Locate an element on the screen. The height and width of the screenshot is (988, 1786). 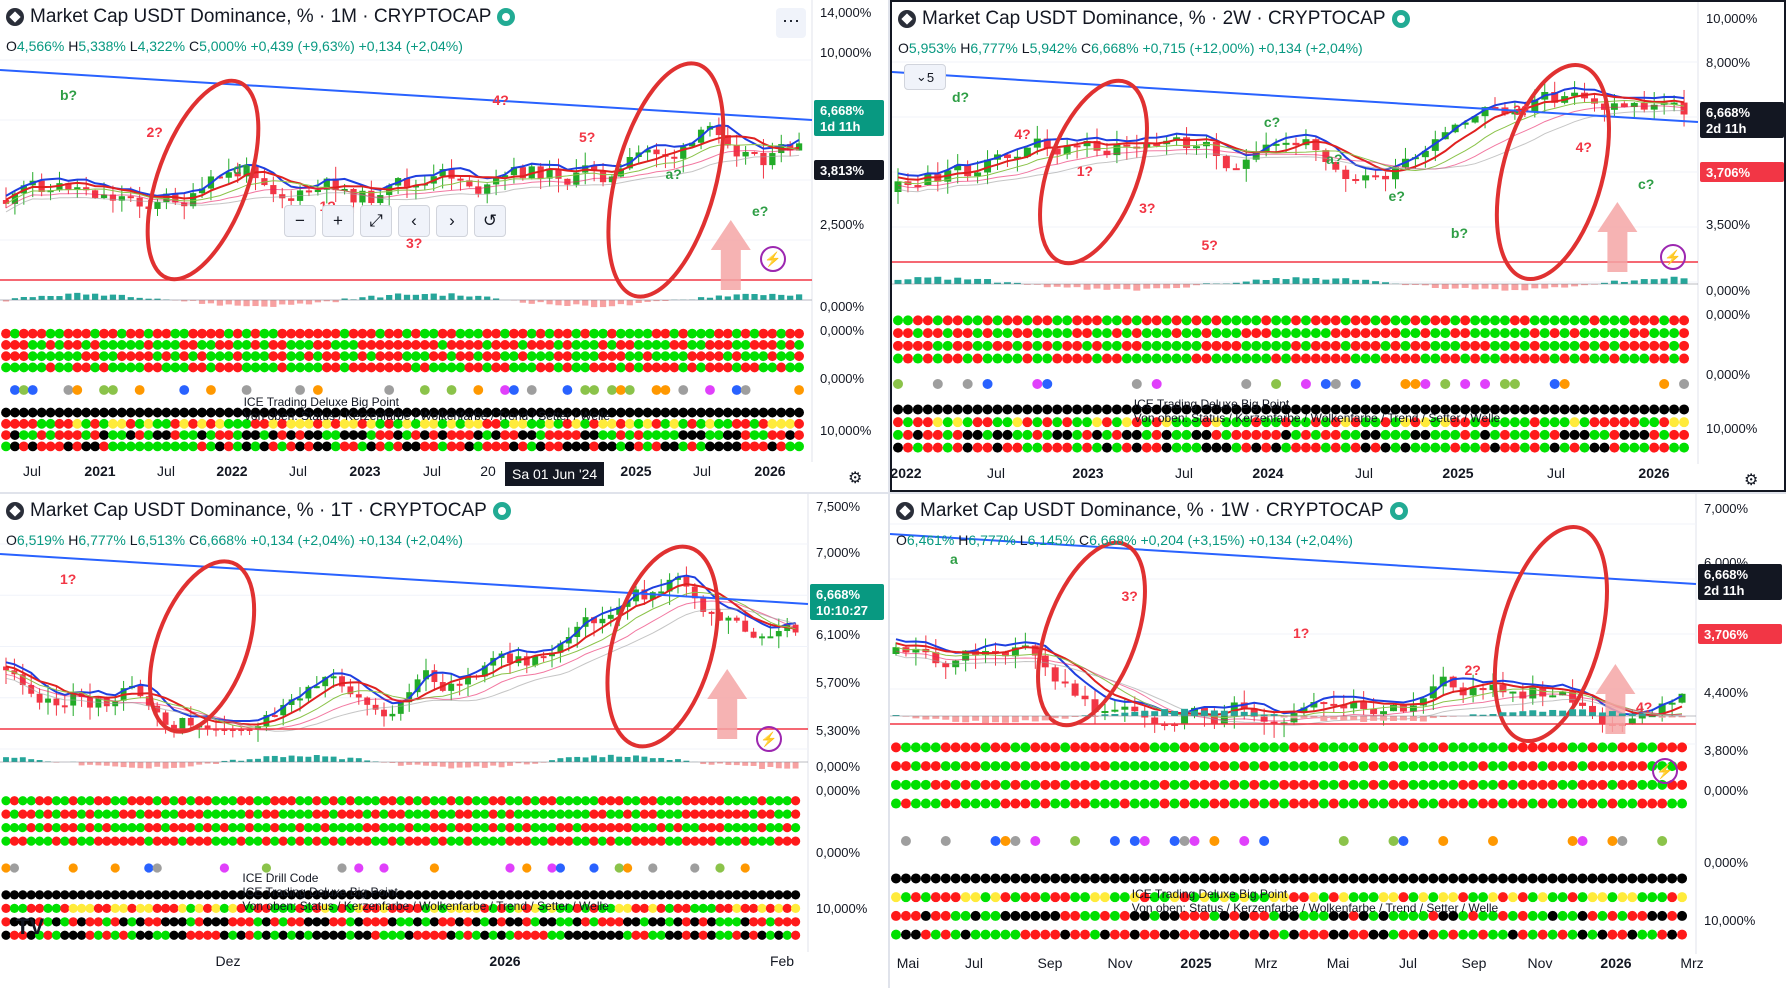
pane-divider-horizontal is located at coordinates (893, 493).